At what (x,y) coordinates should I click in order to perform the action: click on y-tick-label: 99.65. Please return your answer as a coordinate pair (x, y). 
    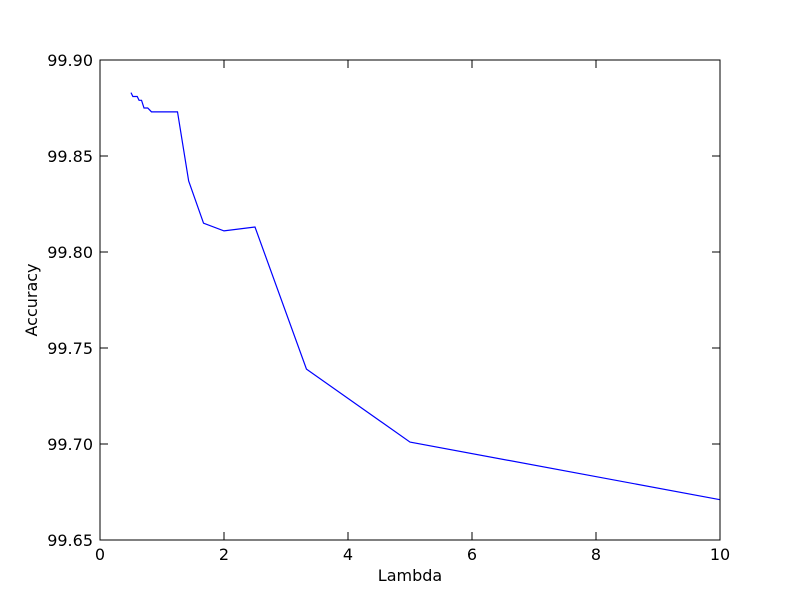
    Looking at the image, I should click on (70, 540).